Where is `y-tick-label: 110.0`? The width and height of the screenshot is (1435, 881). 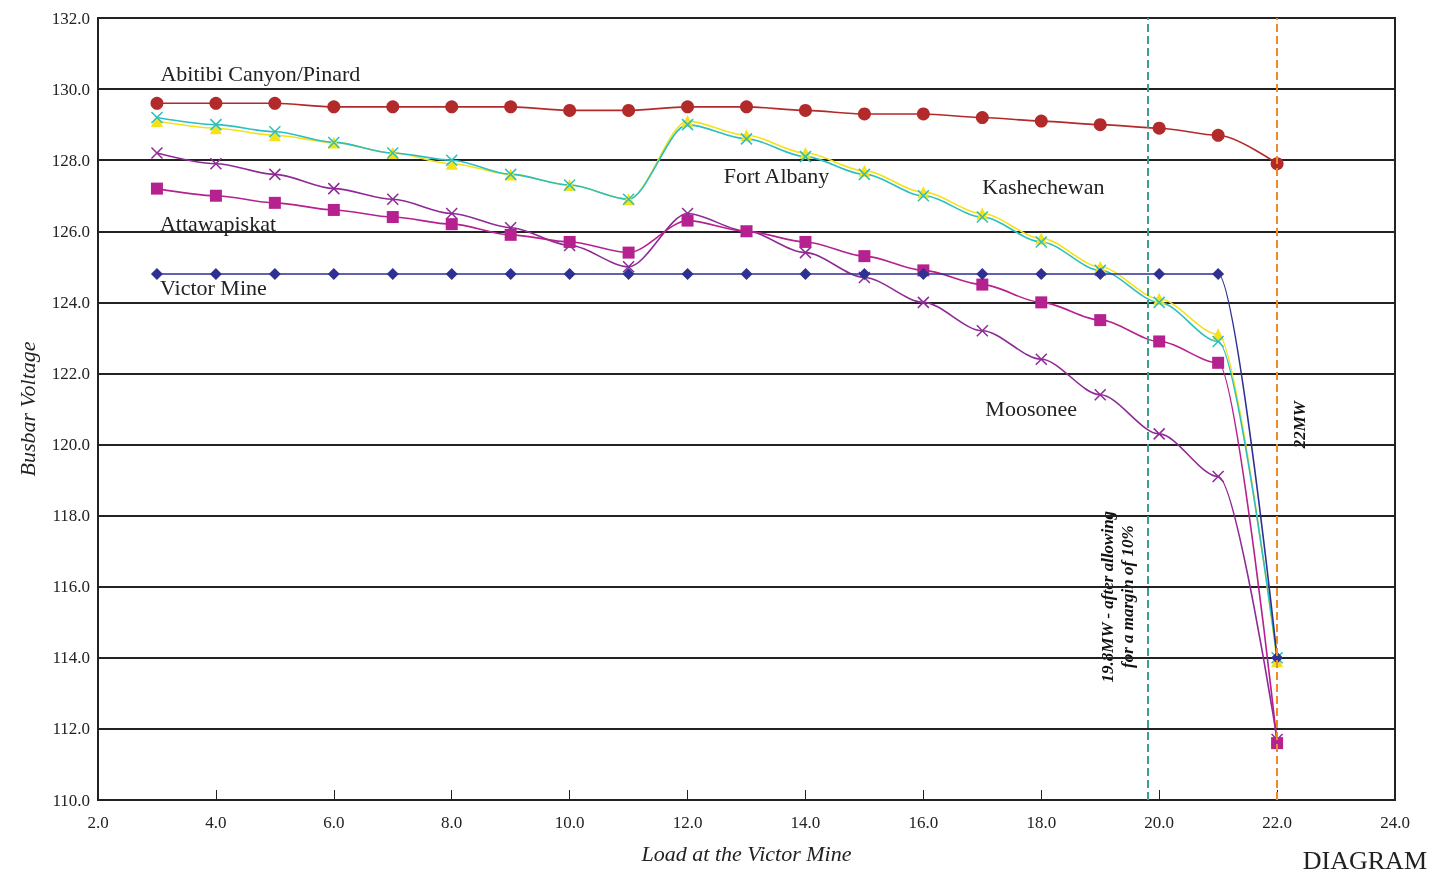 y-tick-label: 110.0 is located at coordinates (71, 800).